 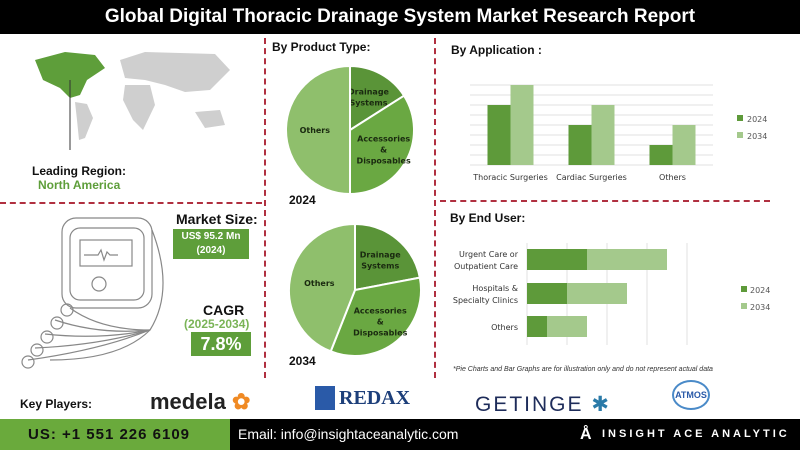 What do you see at coordinates (691, 395) in the screenshot?
I see `atmos-logo: ATMOS` at bounding box center [691, 395].